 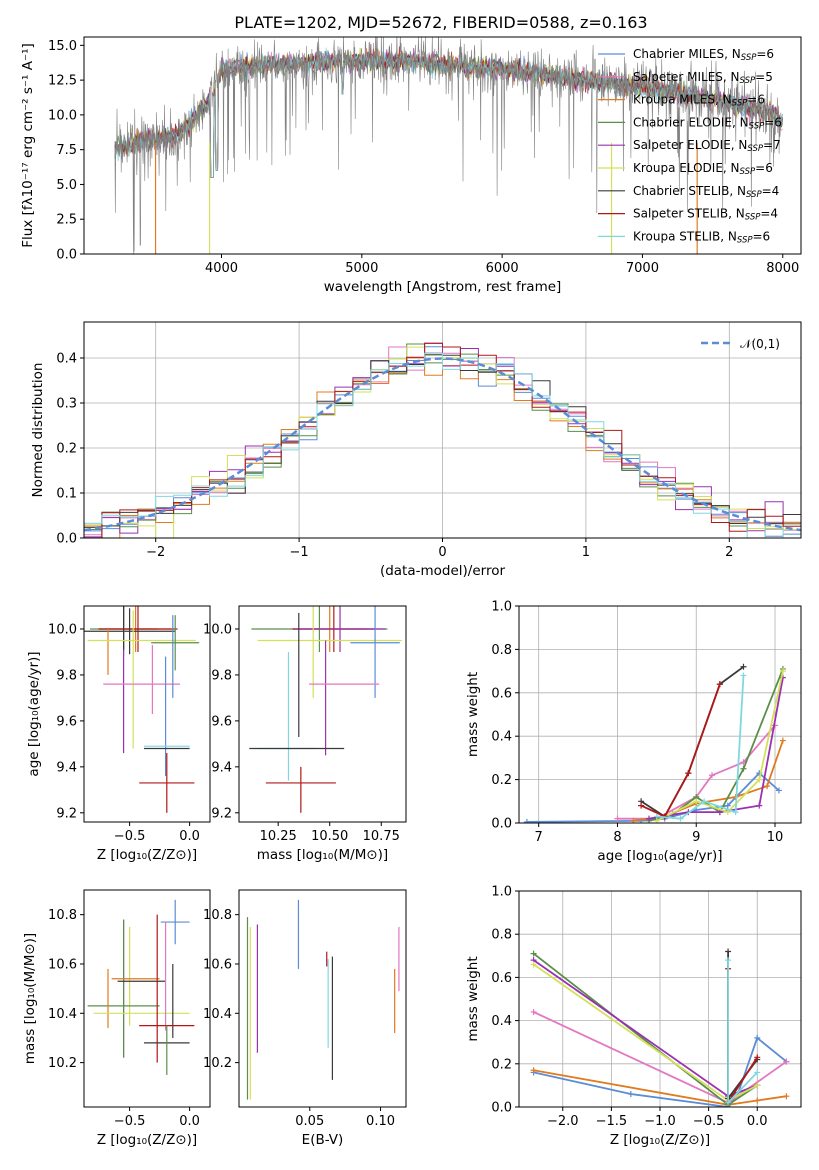 What do you see at coordinates (62, 1063) in the screenshot?
I see `y-tick-label: 10.2` at bounding box center [62, 1063].